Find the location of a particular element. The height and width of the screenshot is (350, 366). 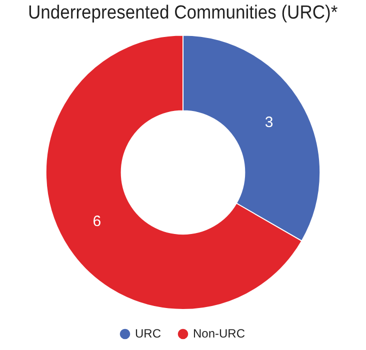

legend-label: URC is located at coordinates (148, 333).